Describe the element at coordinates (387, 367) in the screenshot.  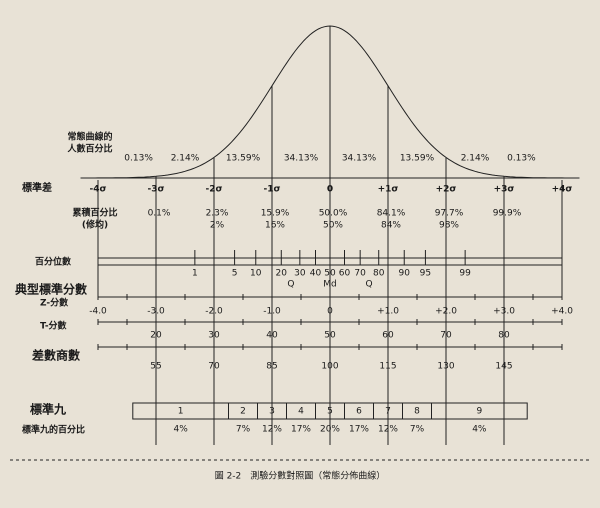
I see `iq-score: 115` at that location.